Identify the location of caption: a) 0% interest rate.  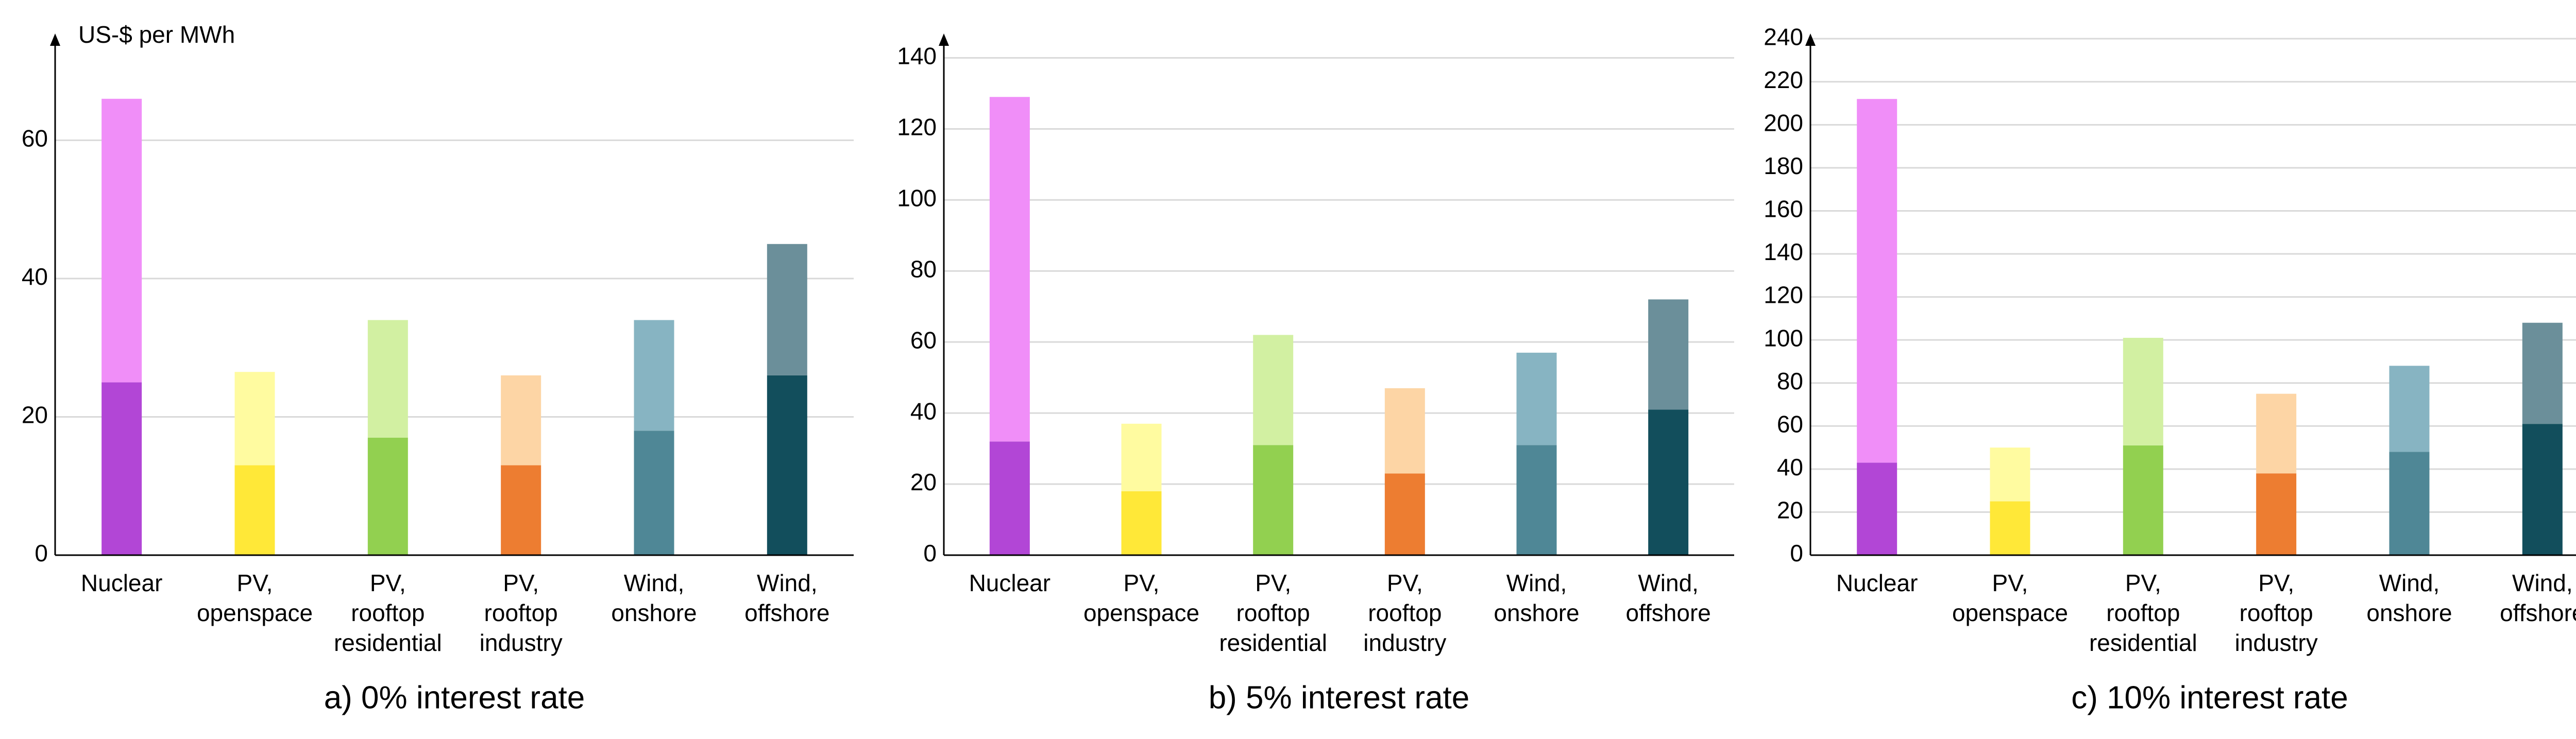
(454, 697).